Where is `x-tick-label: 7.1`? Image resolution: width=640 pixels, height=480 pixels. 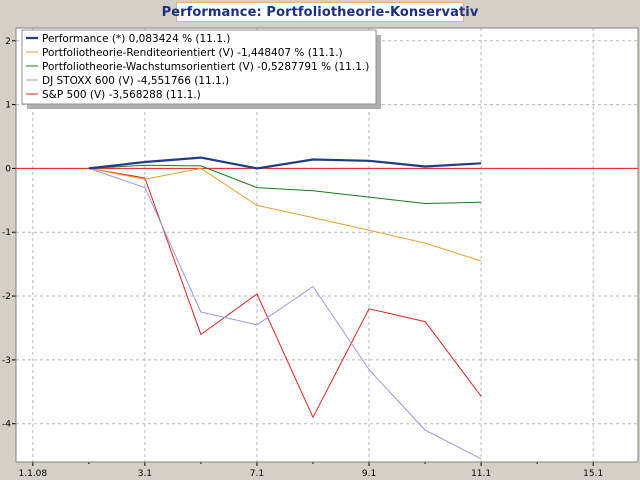 x-tick-label: 7.1 is located at coordinates (257, 474).